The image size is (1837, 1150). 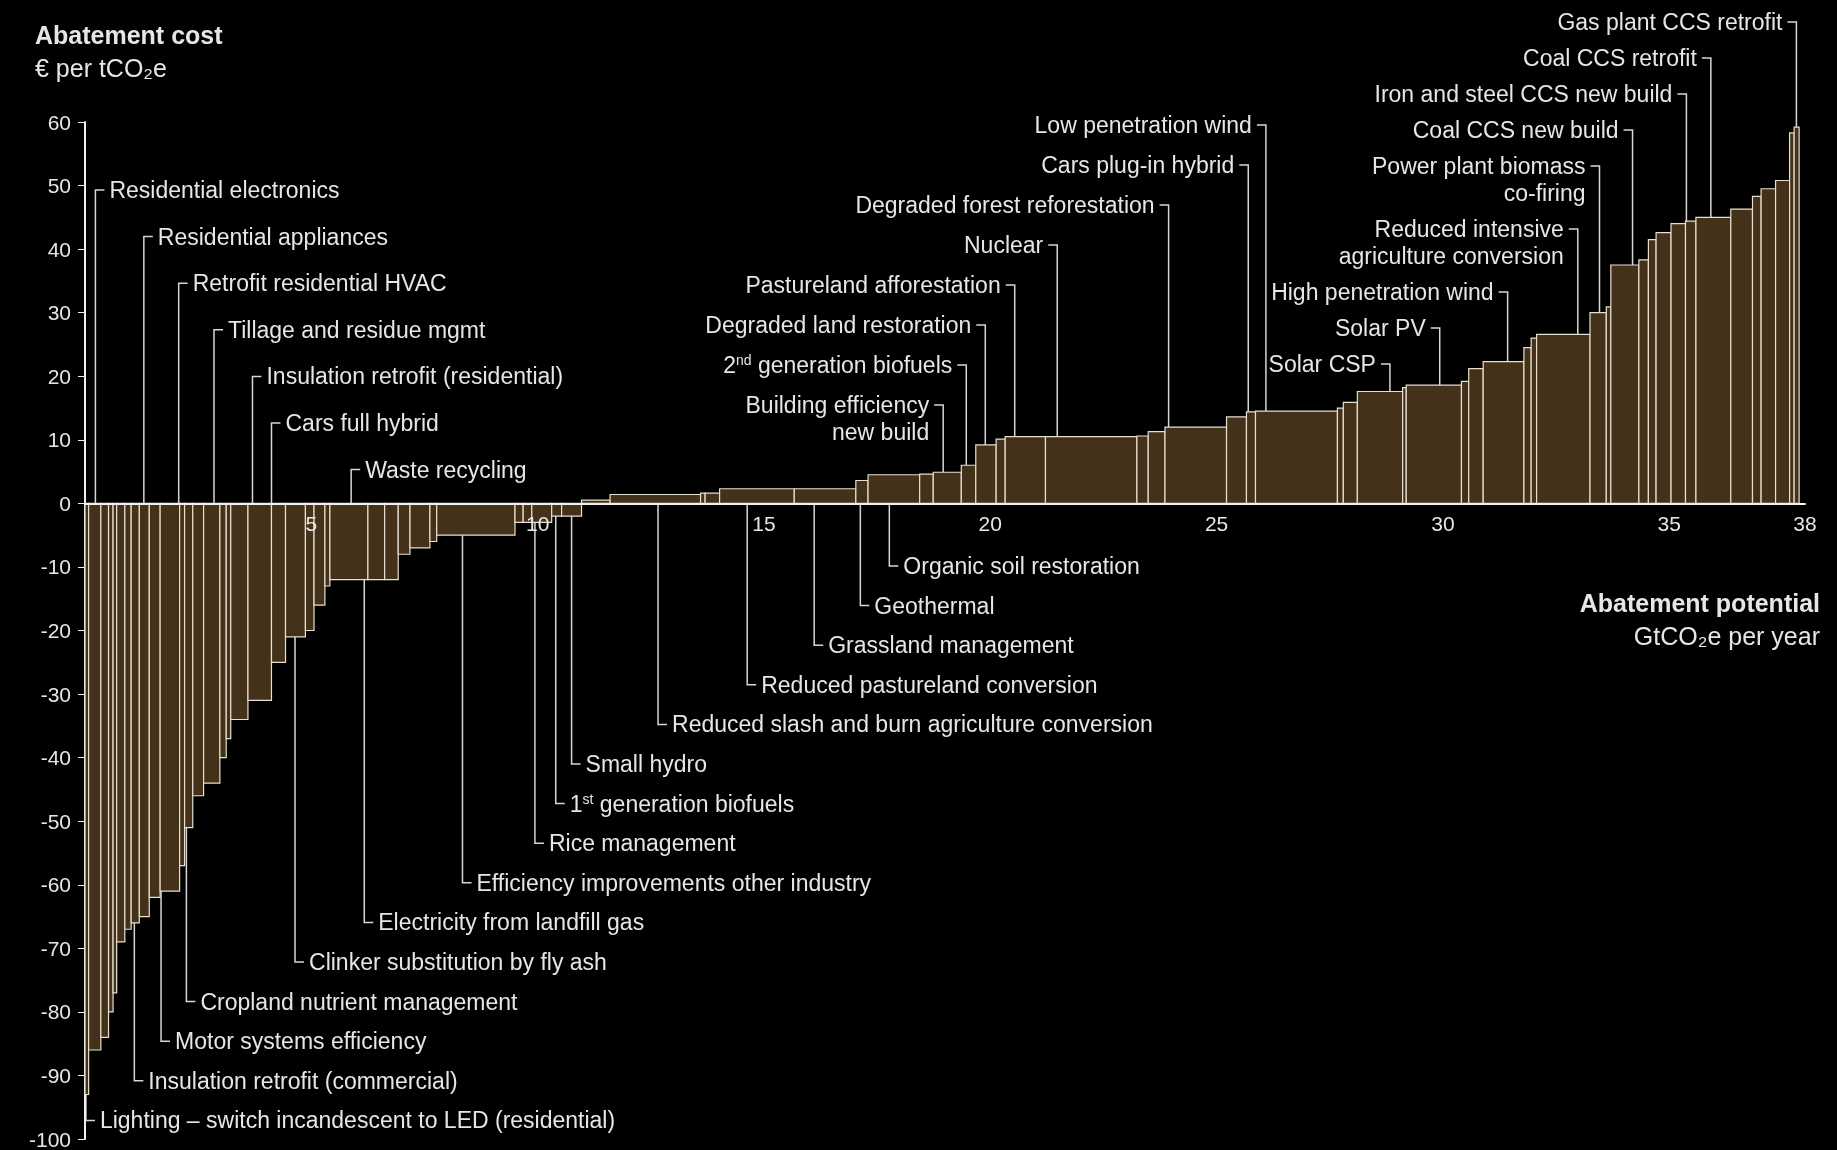 What do you see at coordinates (357, 1120) in the screenshot?
I see `annotation: Lighting – switch incandescent to LED (residential)` at bounding box center [357, 1120].